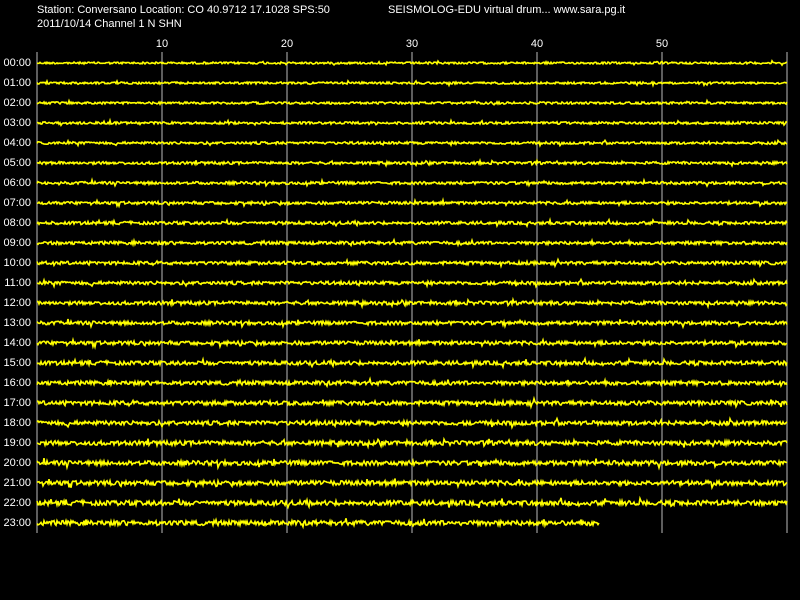  I want to click on hour-label: 15:00, so click(17, 363).